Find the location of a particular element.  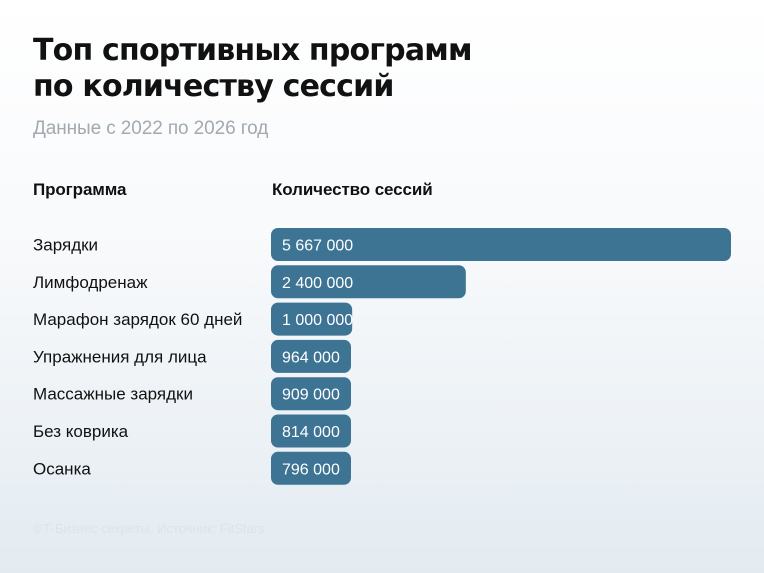

category-label: Упражнения для лица is located at coordinates (120, 356).